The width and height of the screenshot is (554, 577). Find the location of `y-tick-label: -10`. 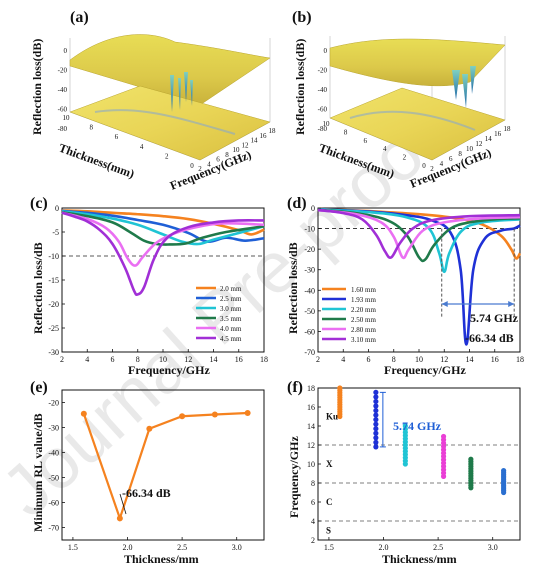

y-tick-label: -10 is located at coordinates (53, 256).